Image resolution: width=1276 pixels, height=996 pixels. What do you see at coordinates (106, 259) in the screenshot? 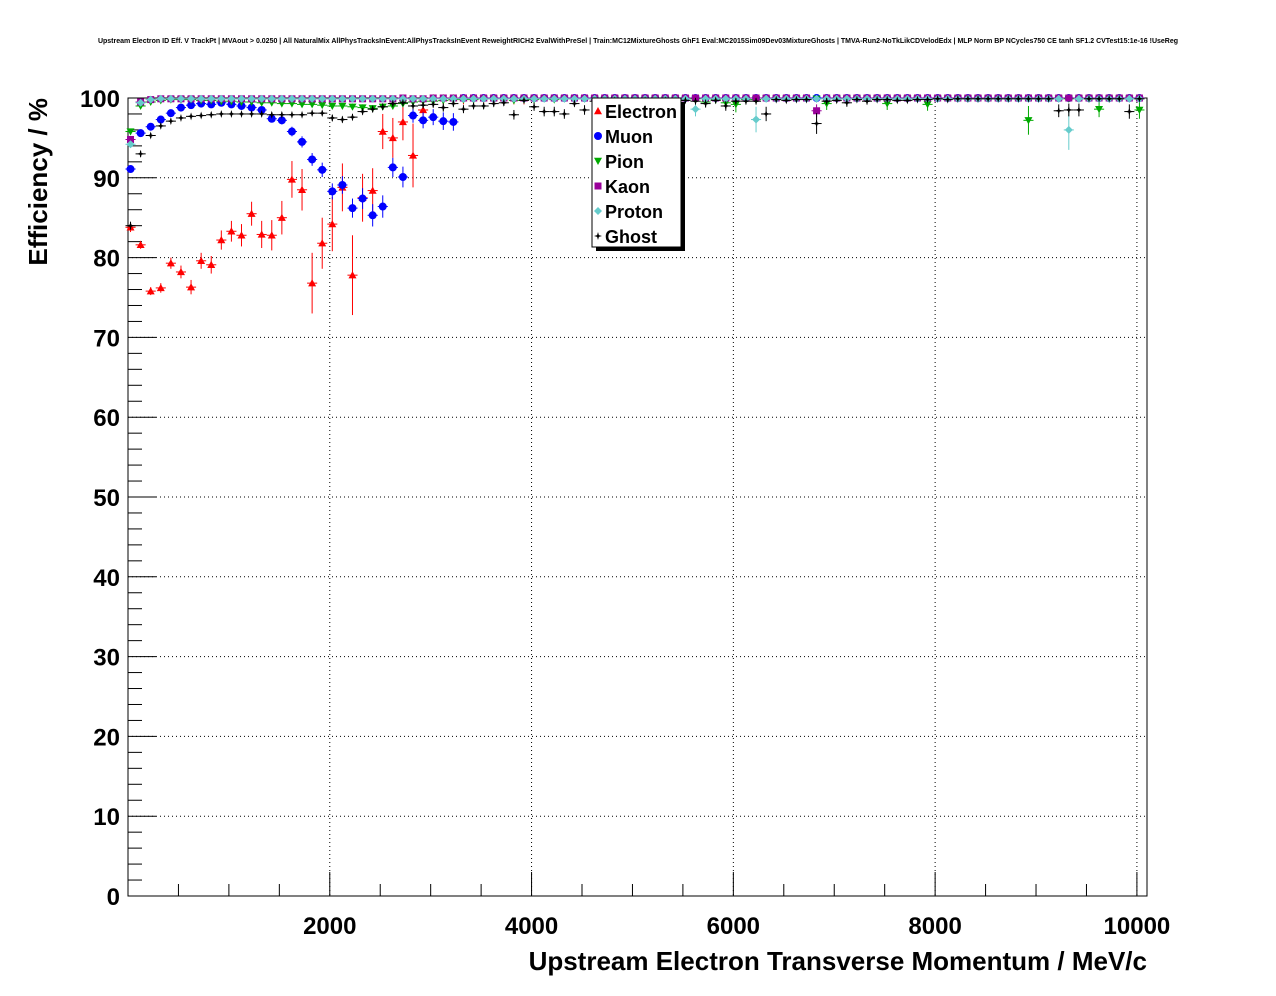
I see `y-tick-label: 80` at bounding box center [106, 259].